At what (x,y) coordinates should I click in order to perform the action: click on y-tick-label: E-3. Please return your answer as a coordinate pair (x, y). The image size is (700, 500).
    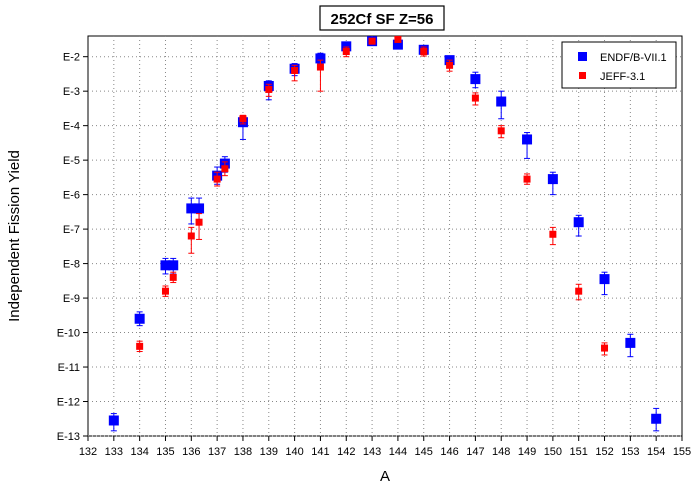
    Looking at the image, I should click on (71, 92).